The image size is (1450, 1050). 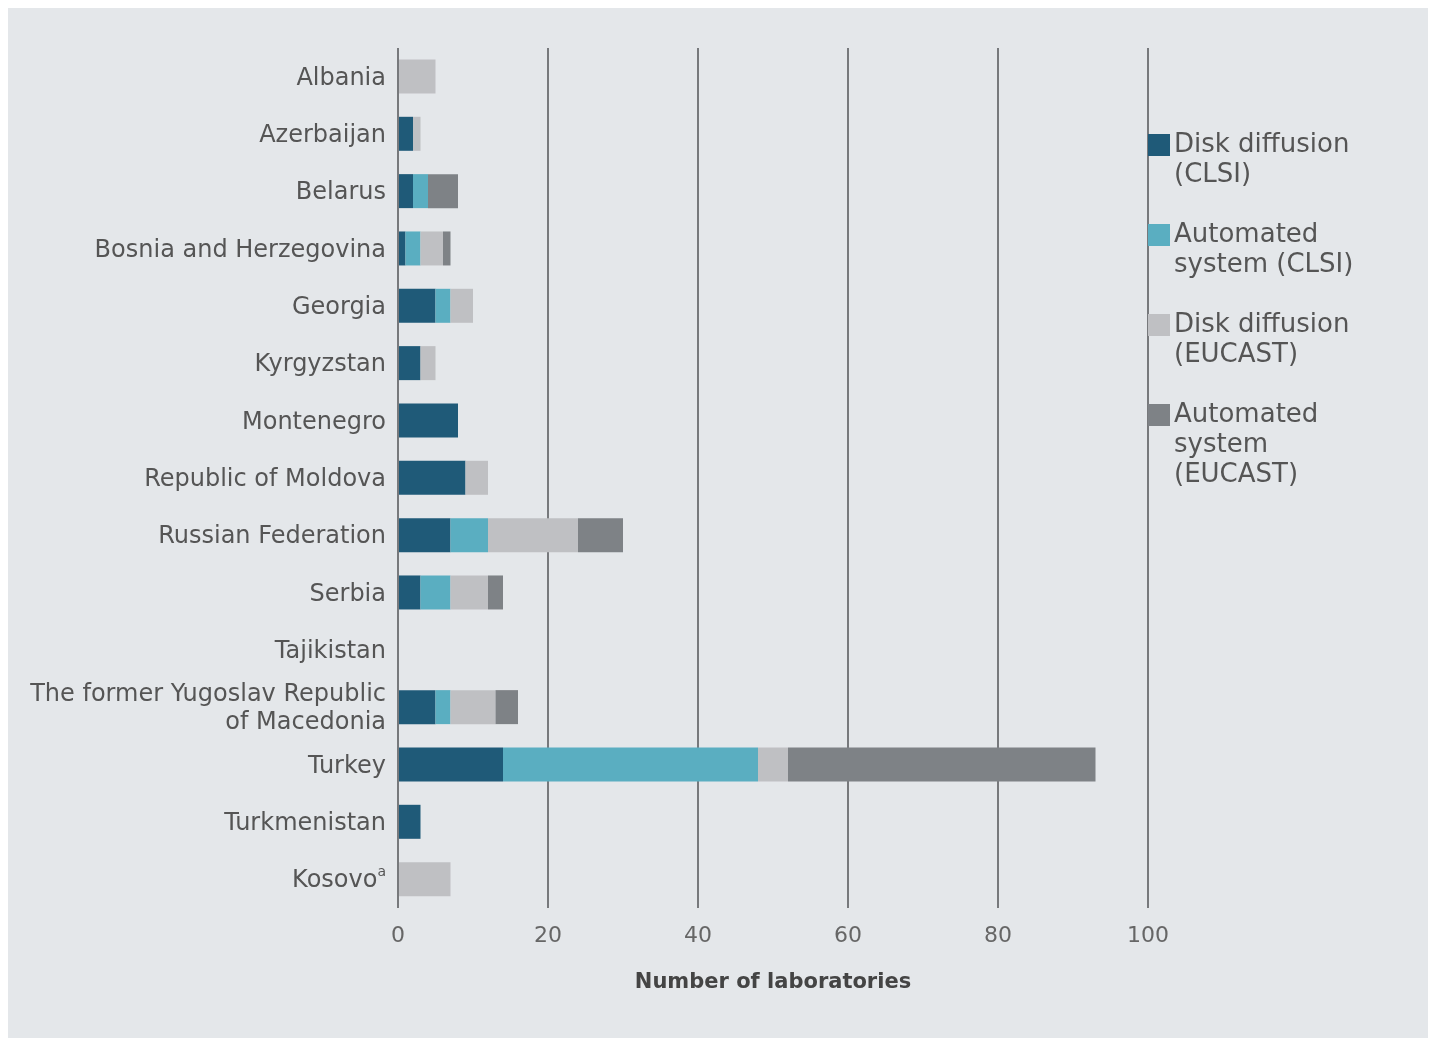 I want to click on y-tick-label: Serbia, so click(x=347, y=592).